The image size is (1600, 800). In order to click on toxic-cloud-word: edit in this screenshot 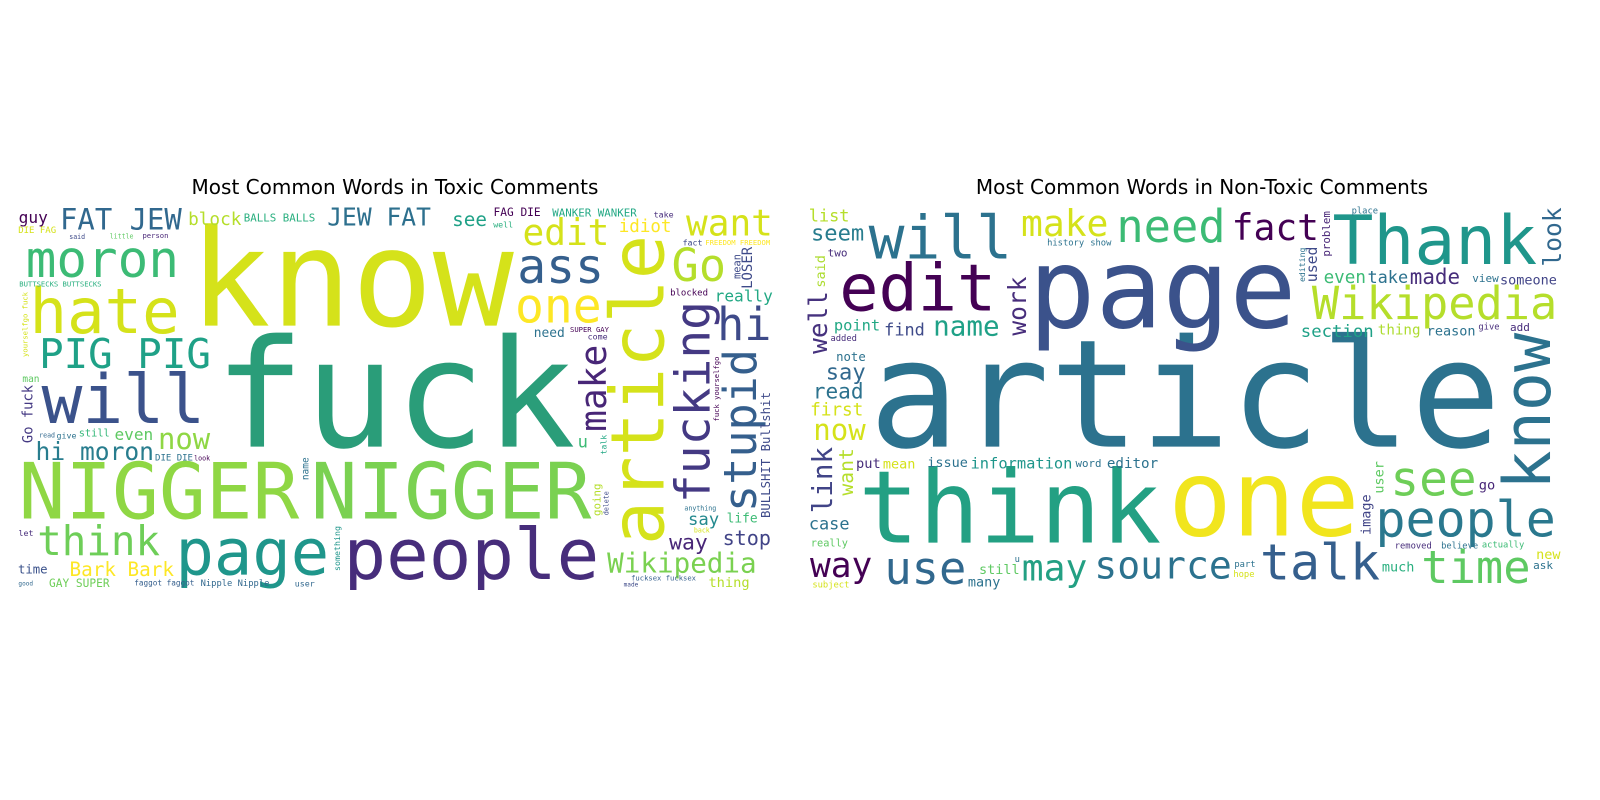, I will do `click(566, 233)`.